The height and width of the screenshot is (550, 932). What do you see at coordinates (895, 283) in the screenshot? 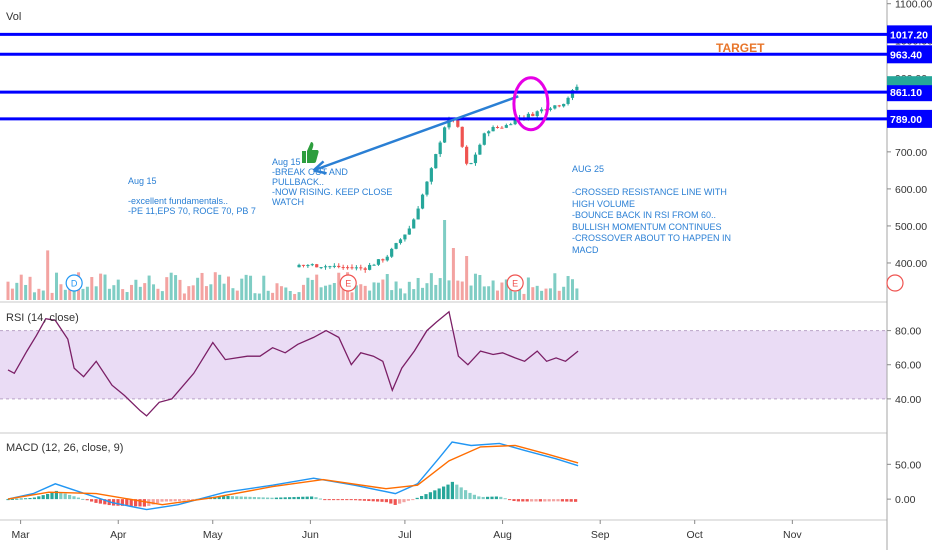
I see `event-marker-future` at bounding box center [895, 283].